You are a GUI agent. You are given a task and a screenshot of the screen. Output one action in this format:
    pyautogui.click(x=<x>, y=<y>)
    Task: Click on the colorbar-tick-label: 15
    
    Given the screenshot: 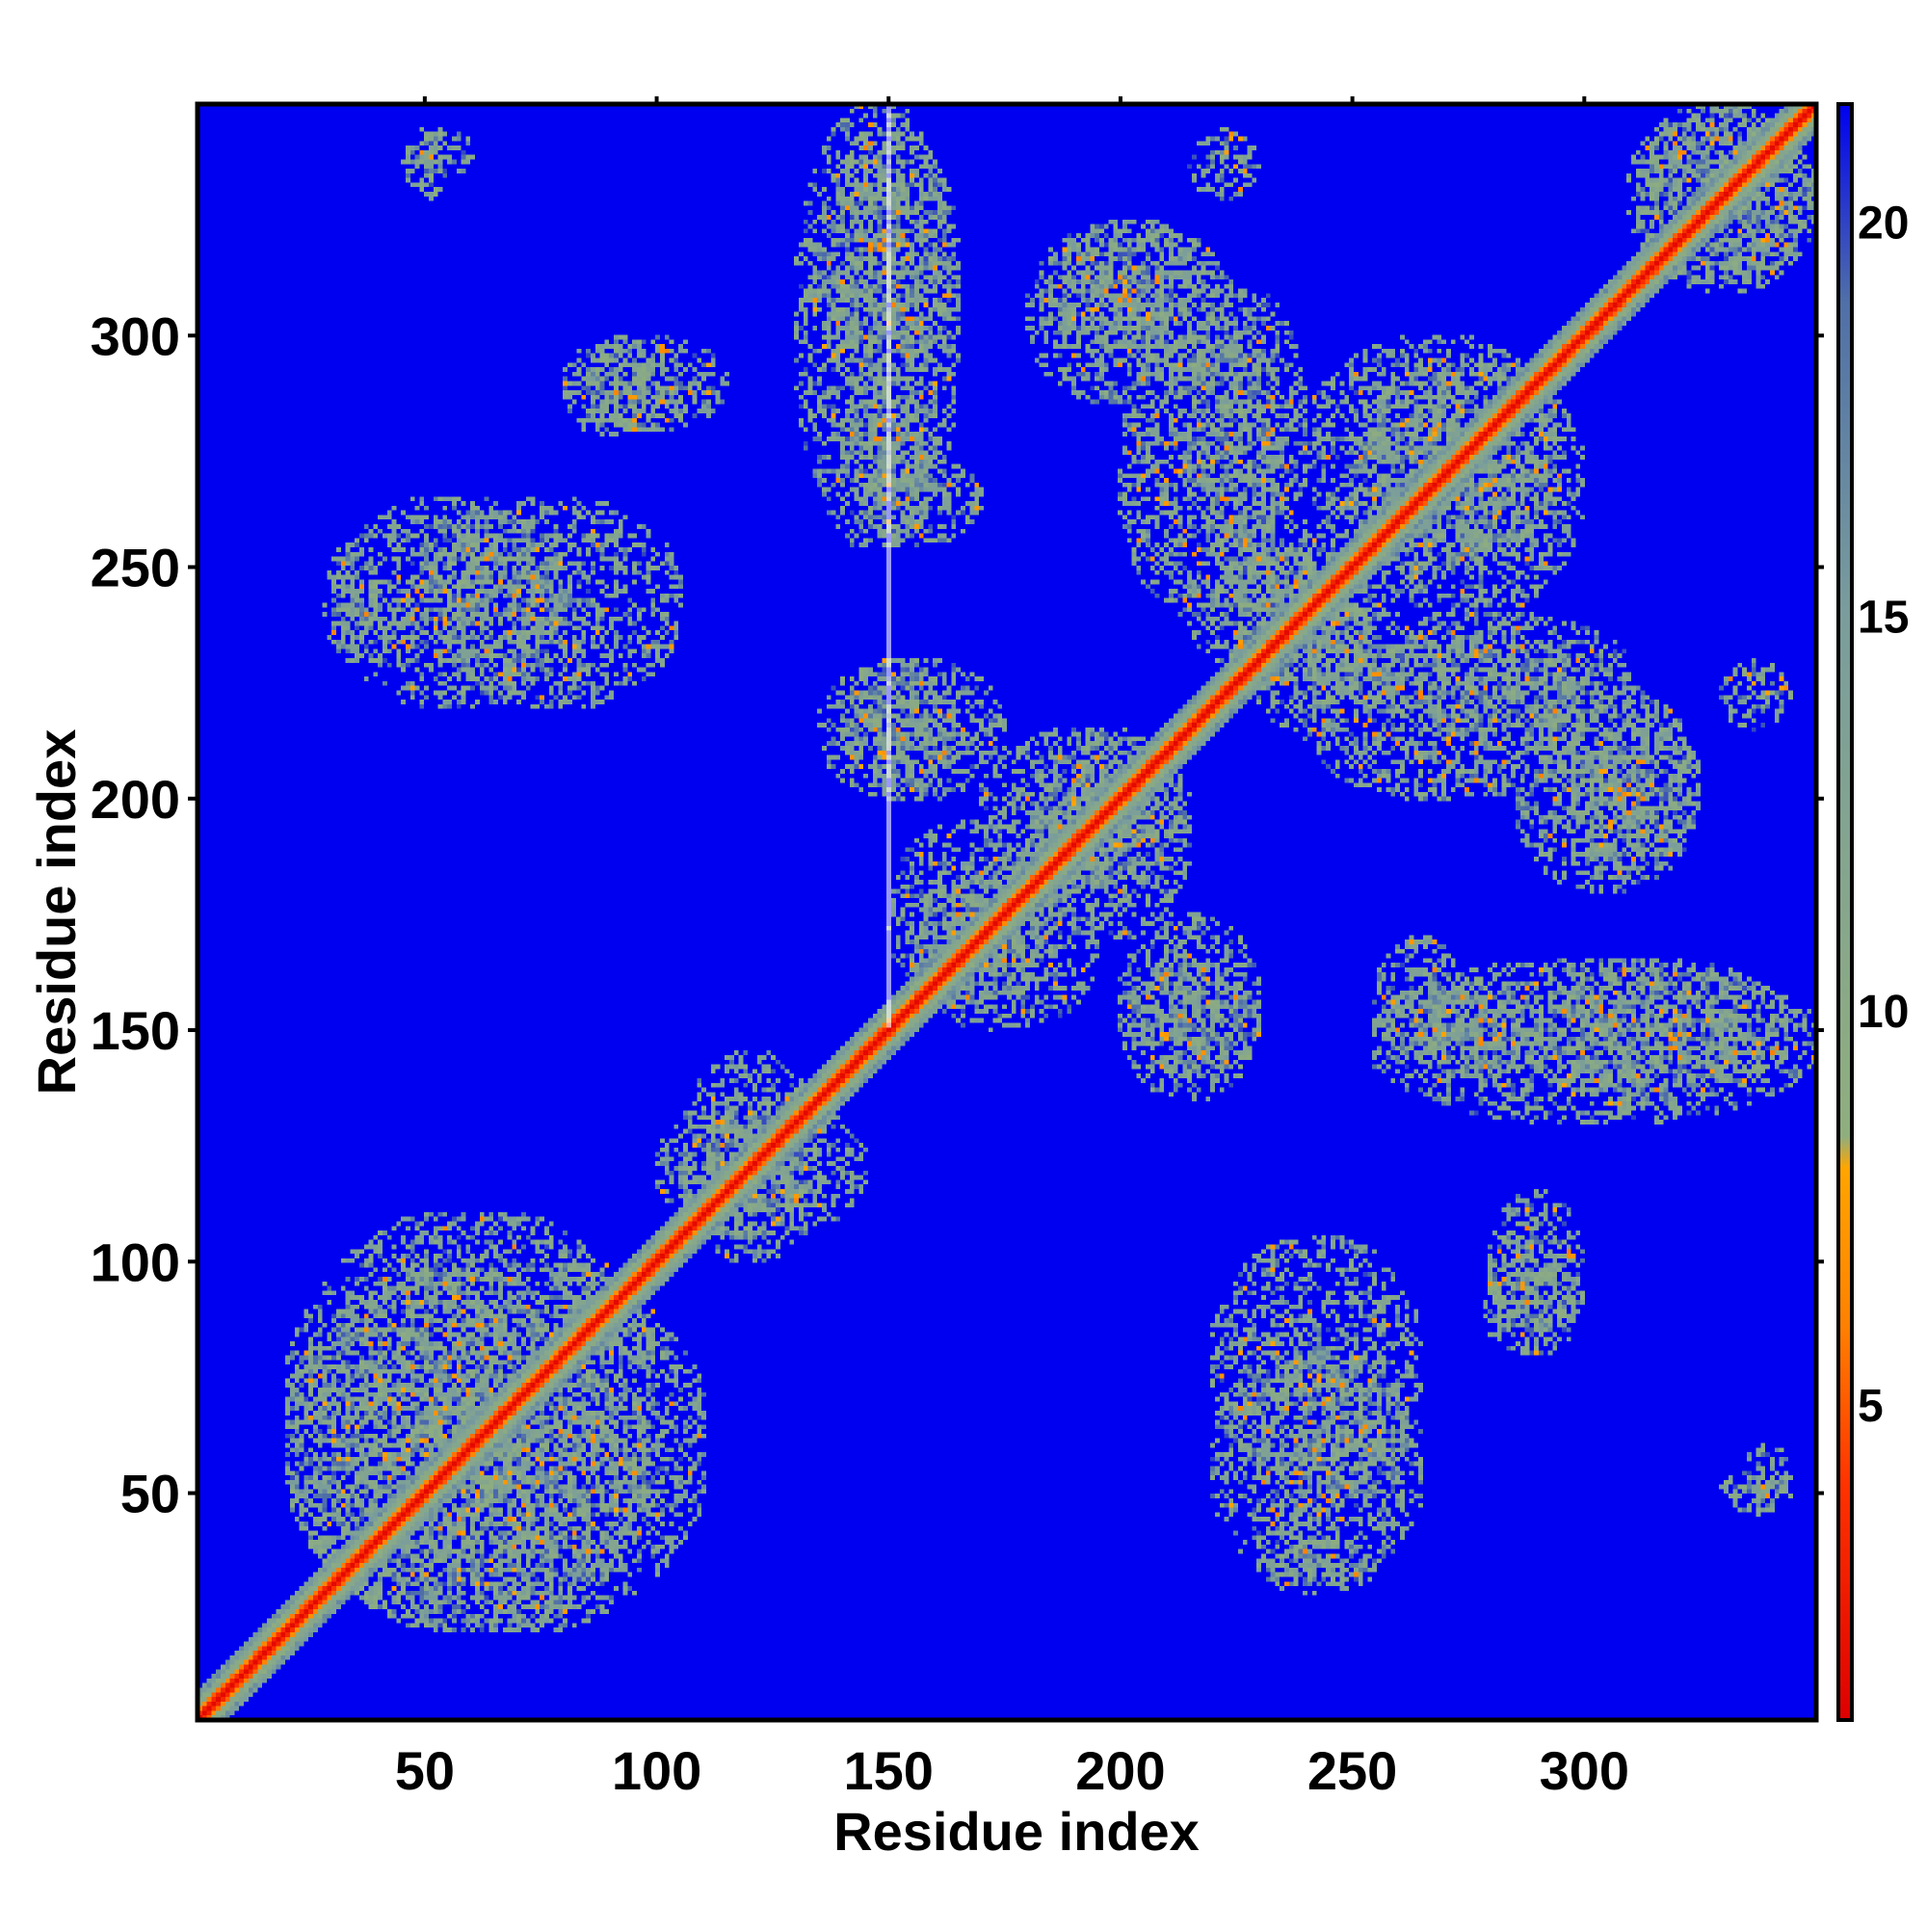 What is the action you would take?
    pyautogui.click(x=1883, y=618)
    